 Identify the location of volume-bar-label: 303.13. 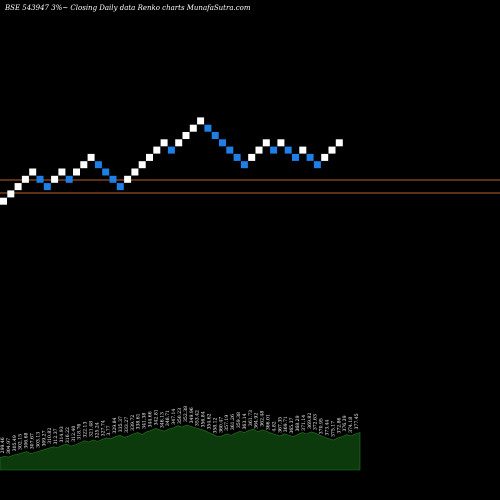
(38, 440).